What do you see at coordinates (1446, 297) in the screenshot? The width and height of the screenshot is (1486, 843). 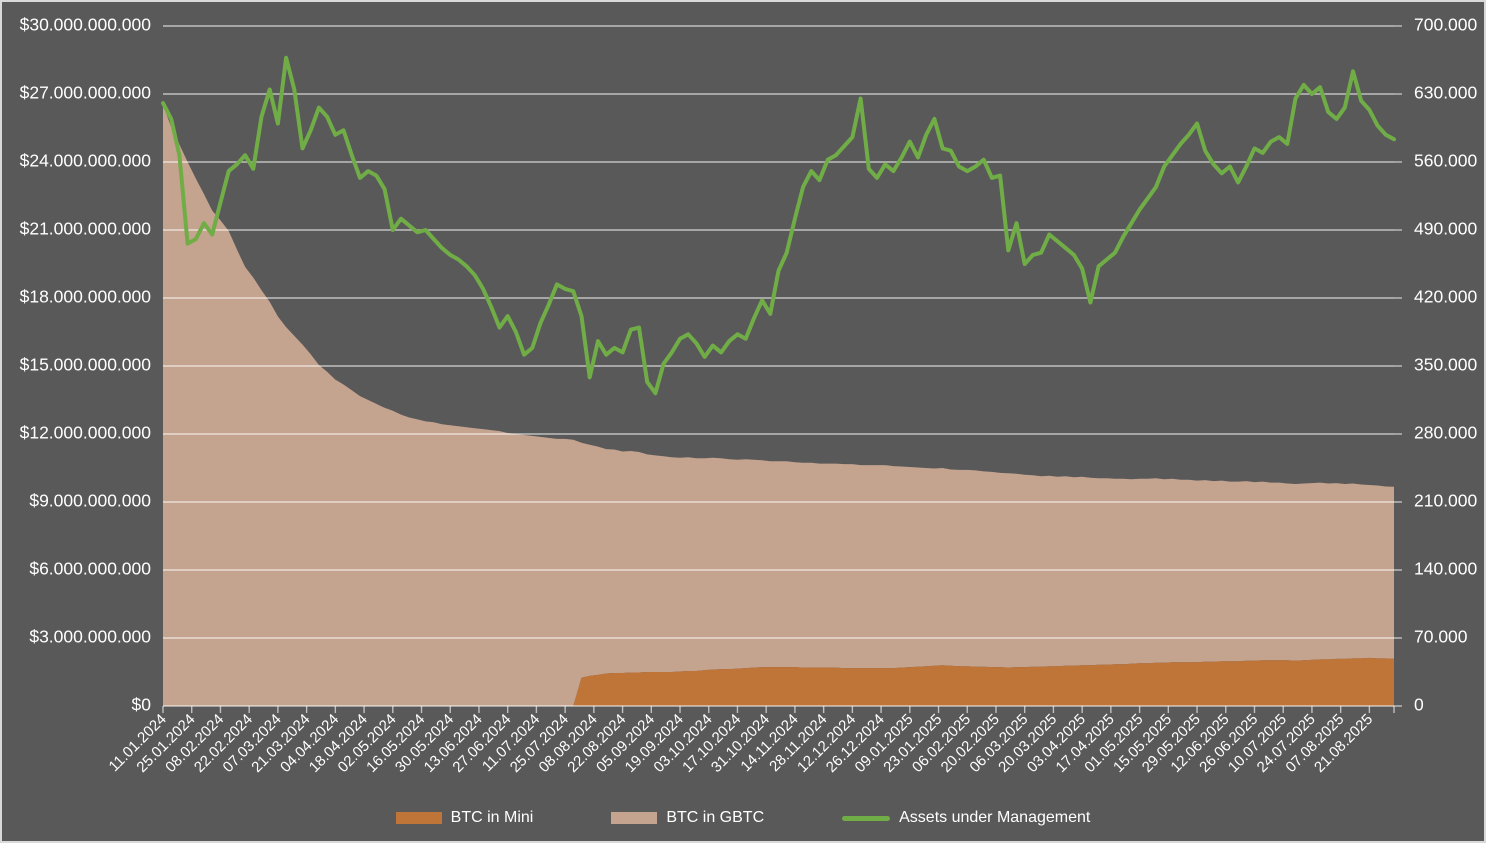 I see `y-axis-right-label: 420.000` at bounding box center [1446, 297].